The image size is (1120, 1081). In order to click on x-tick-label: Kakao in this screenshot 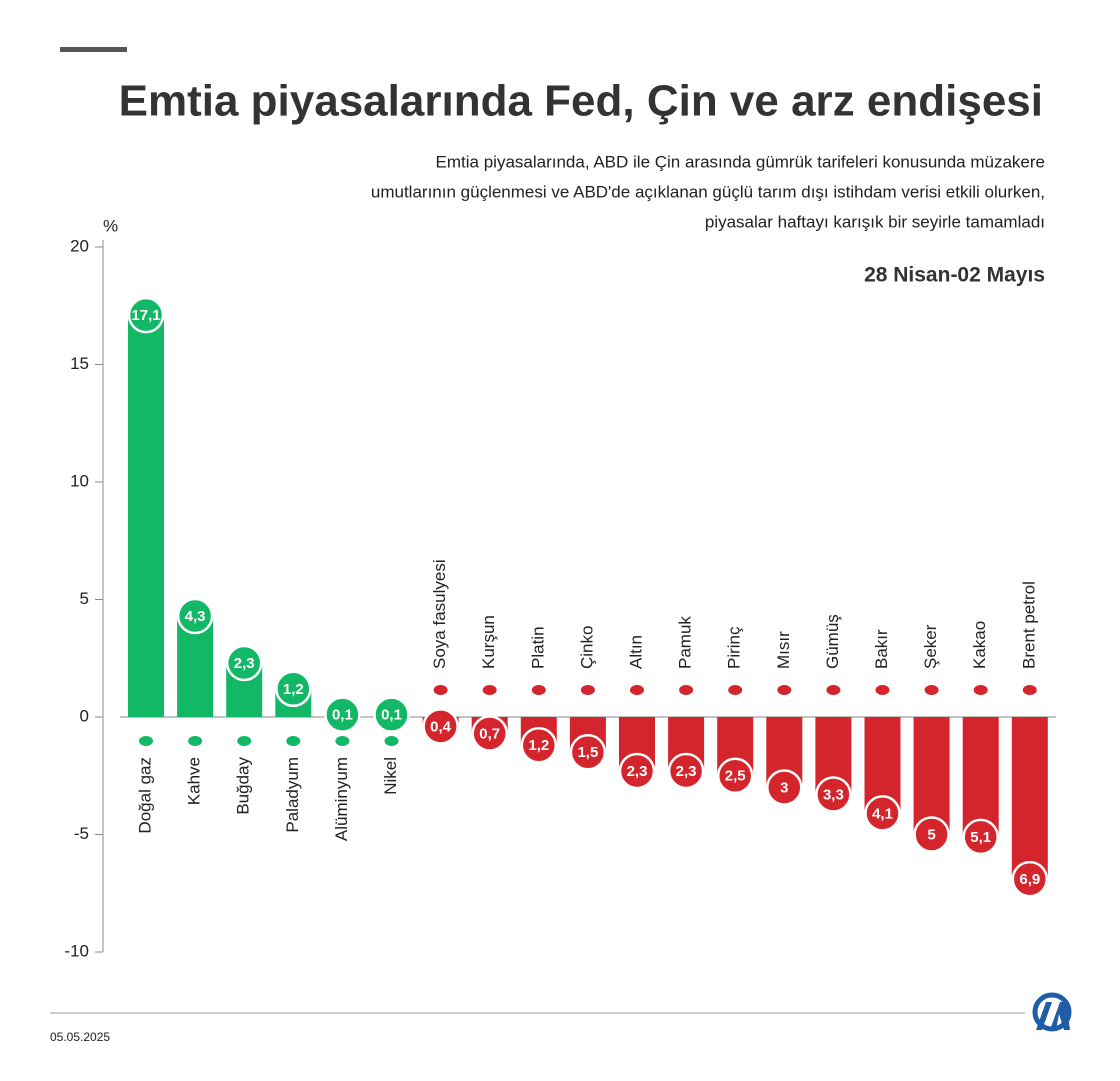, I will do `click(979, 645)`.